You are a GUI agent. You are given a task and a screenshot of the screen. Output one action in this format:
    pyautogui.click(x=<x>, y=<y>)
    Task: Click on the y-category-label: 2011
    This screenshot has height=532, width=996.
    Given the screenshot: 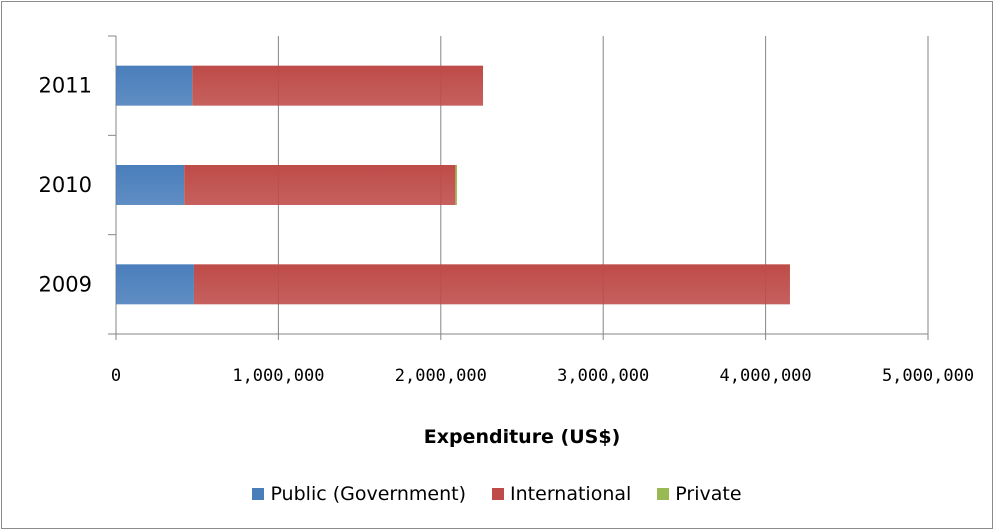 What is the action you would take?
    pyautogui.click(x=65, y=86)
    